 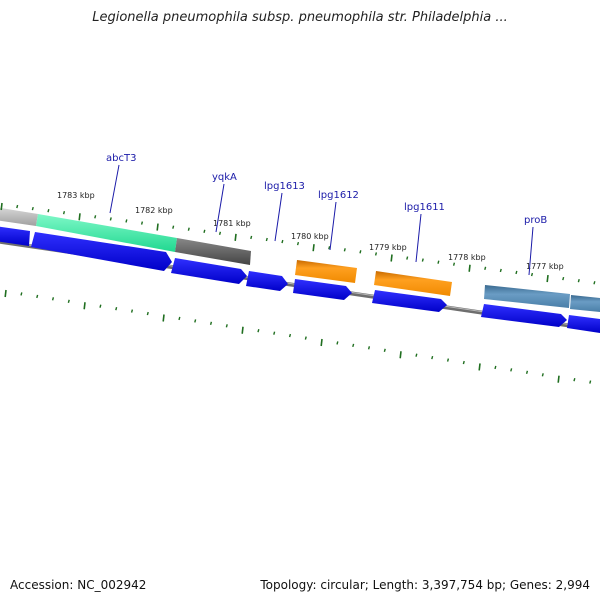 What do you see at coordinates (535, 245) in the screenshot?
I see `gene-label-proB: proB` at bounding box center [535, 245].